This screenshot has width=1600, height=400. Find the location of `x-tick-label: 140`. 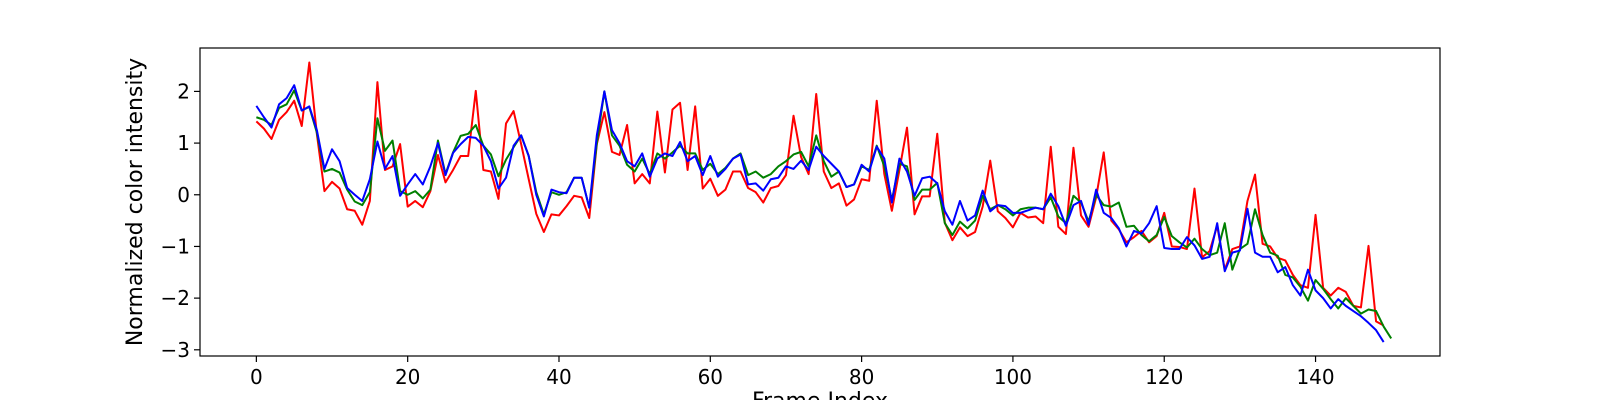

x-tick-label: 140 is located at coordinates (1315, 377).